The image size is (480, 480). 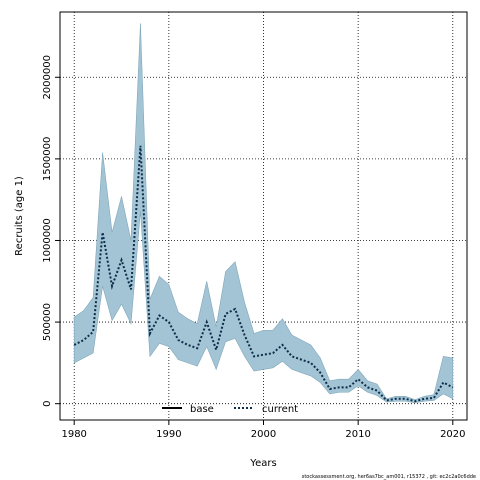 What do you see at coordinates (47, 77) in the screenshot?
I see `y-tick-label: 2000000` at bounding box center [47, 77].